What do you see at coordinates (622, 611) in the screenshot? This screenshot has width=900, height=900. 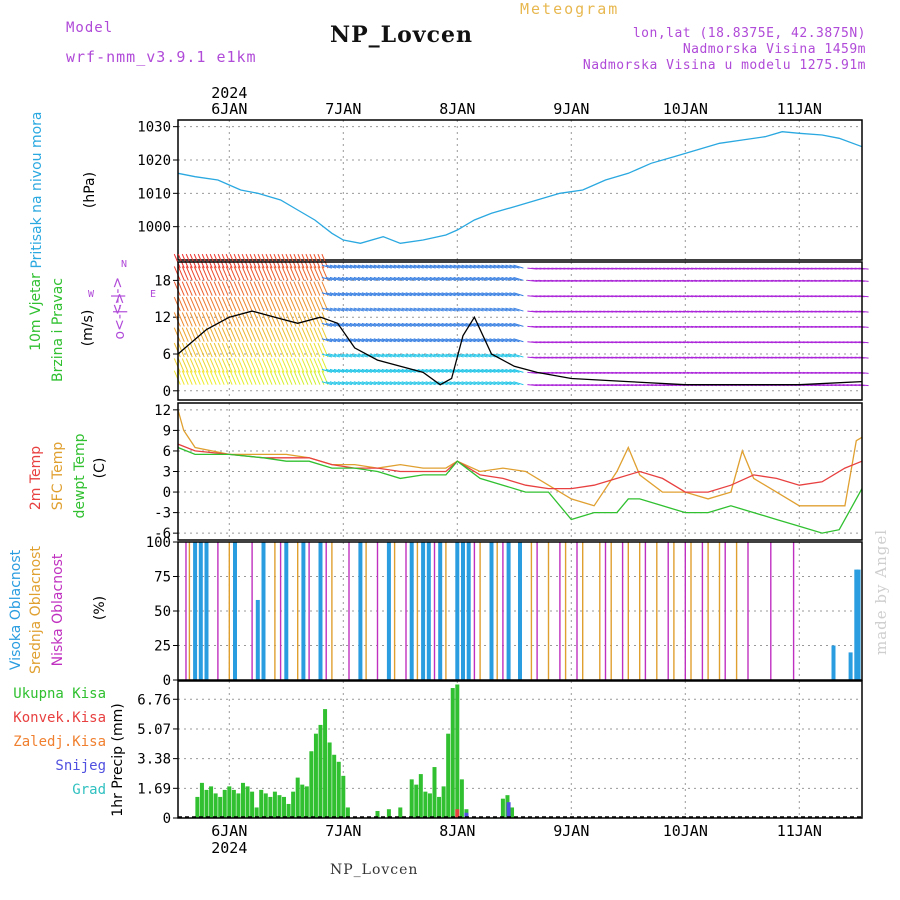 I see `cloud-bar-low` at bounding box center [622, 611].